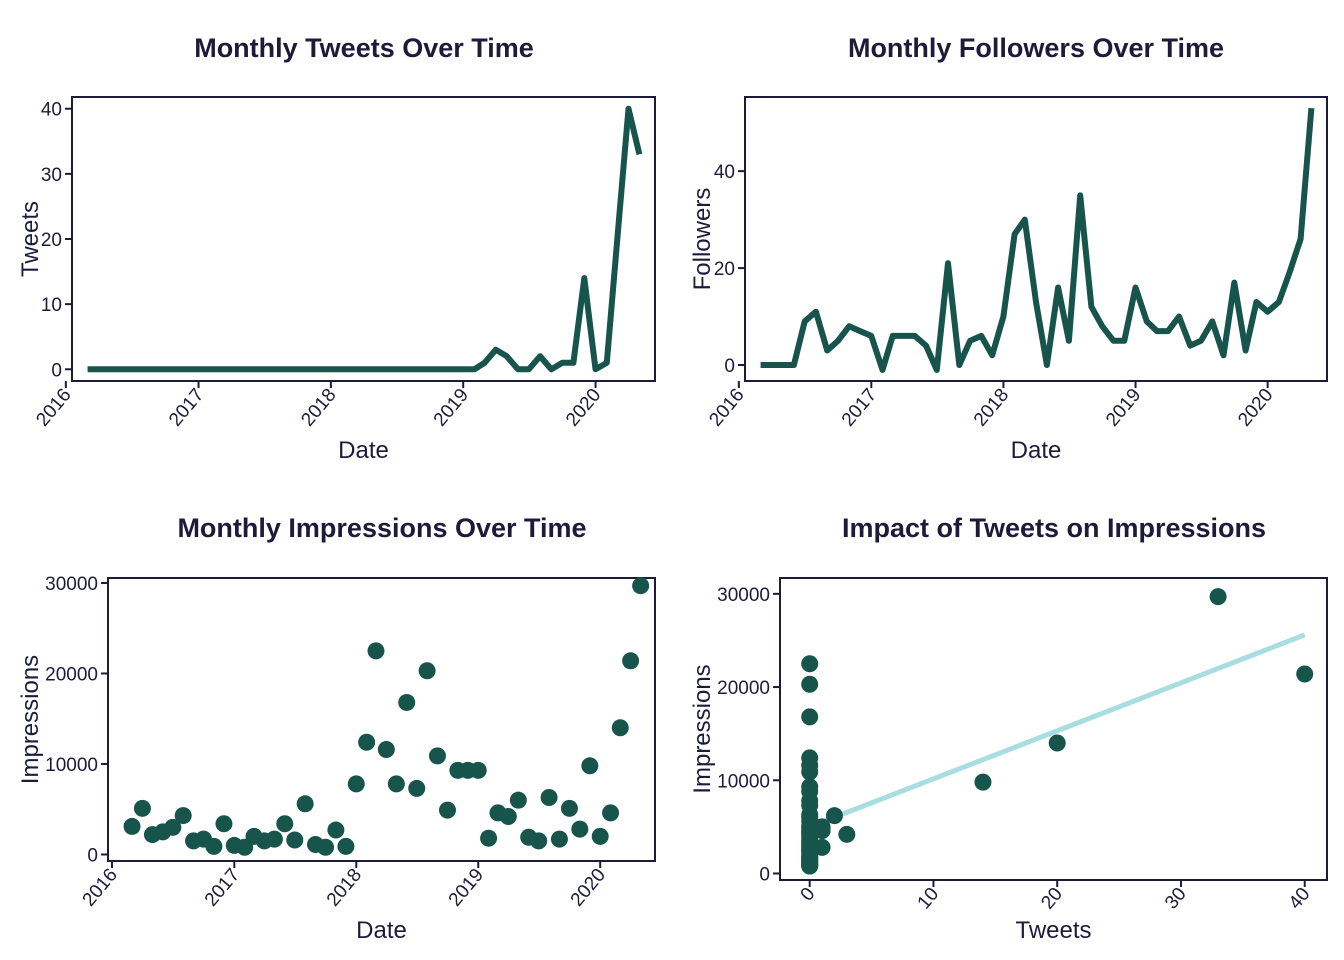  I want to click on y-axis-label: Followers, so click(702, 239).